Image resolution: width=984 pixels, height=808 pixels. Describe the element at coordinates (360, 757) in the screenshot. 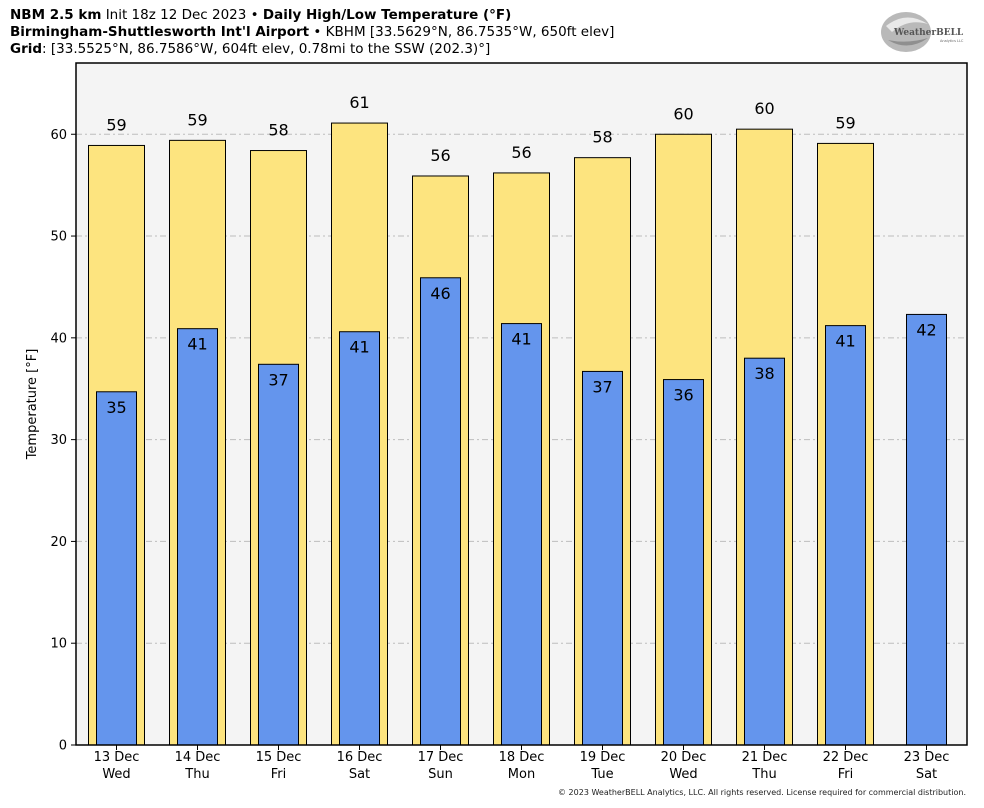

I see `x-tick-date: 16 Dec` at that location.